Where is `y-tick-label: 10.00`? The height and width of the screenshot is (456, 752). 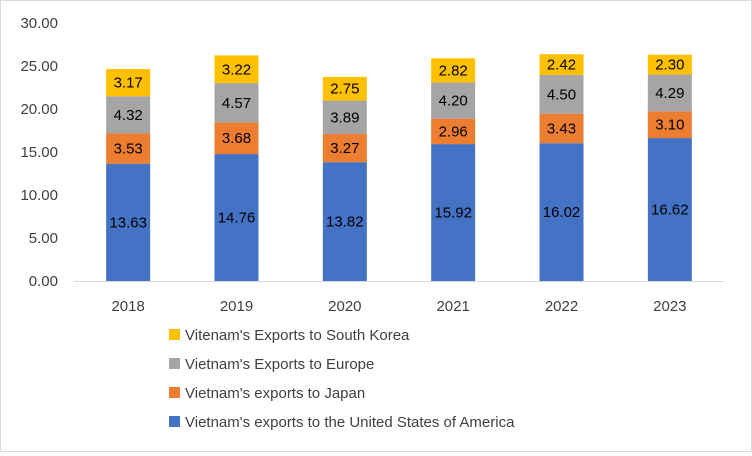 y-tick-label: 10.00 is located at coordinates (39, 195).